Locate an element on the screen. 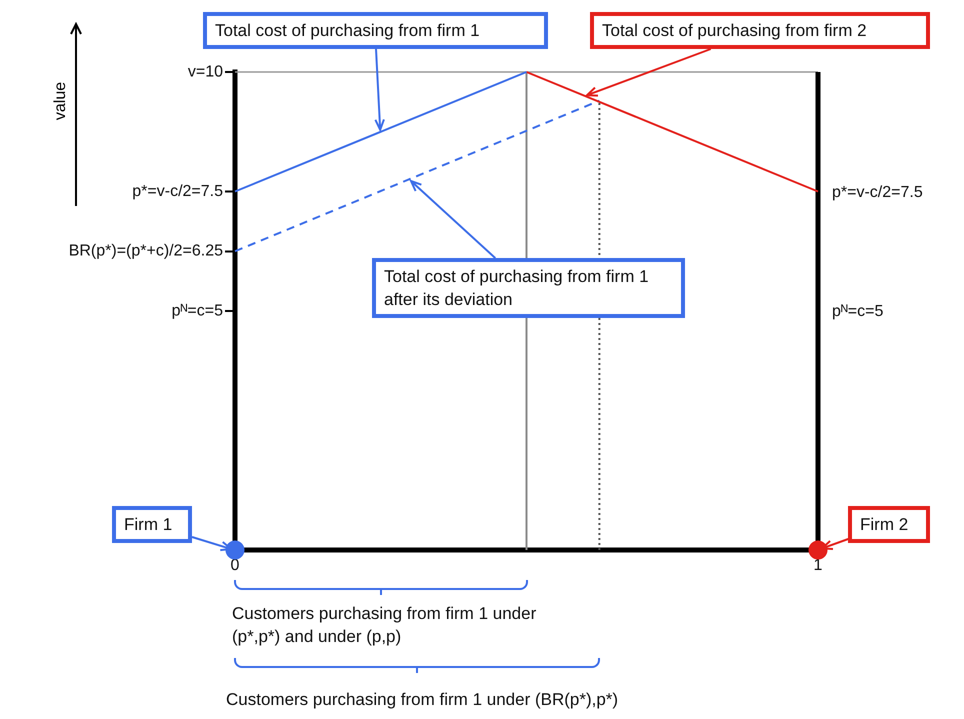 The image size is (964, 719). y-tick-label: v=10 is located at coordinates (206, 71).